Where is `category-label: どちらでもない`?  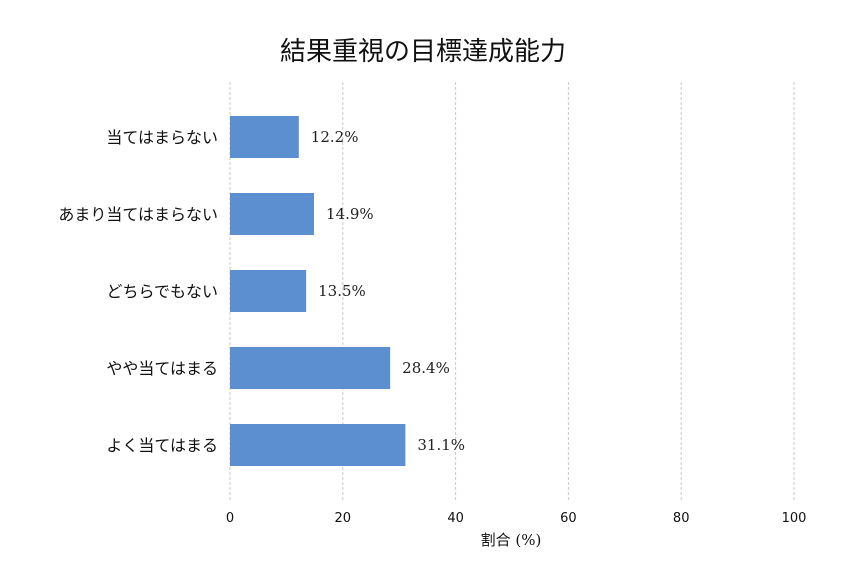
category-label: どちらでもない is located at coordinates (162, 291).